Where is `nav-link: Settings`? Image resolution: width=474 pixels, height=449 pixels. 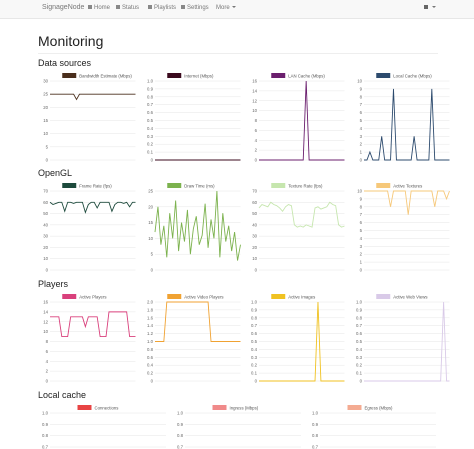
nav-link: Settings is located at coordinates (195, 8).